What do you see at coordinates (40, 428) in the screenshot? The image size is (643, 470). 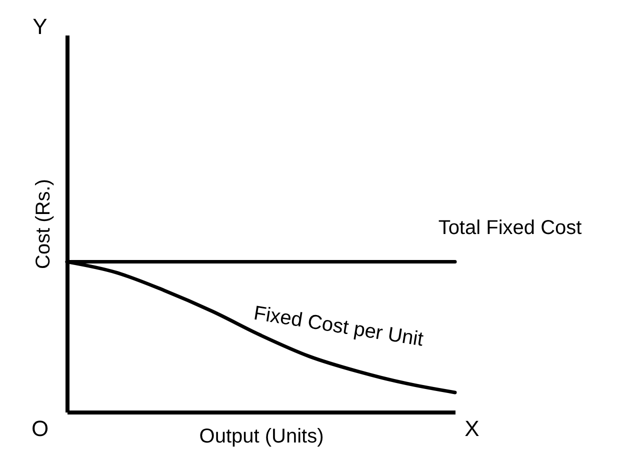 I see `text: O` at bounding box center [40, 428].